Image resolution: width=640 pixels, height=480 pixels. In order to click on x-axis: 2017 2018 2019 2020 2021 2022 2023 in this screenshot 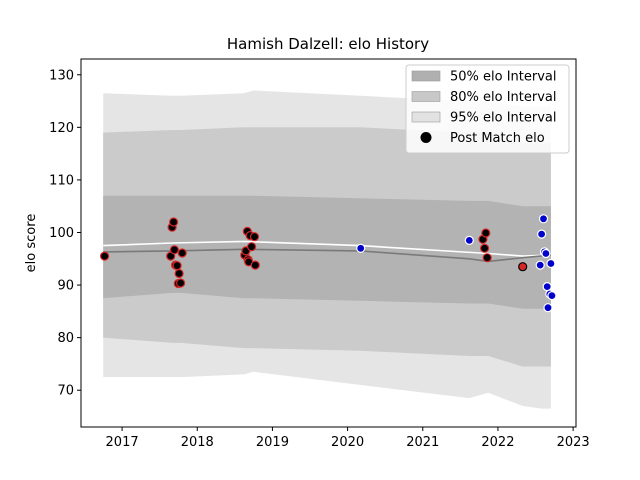, I will do `click(348, 438)`.